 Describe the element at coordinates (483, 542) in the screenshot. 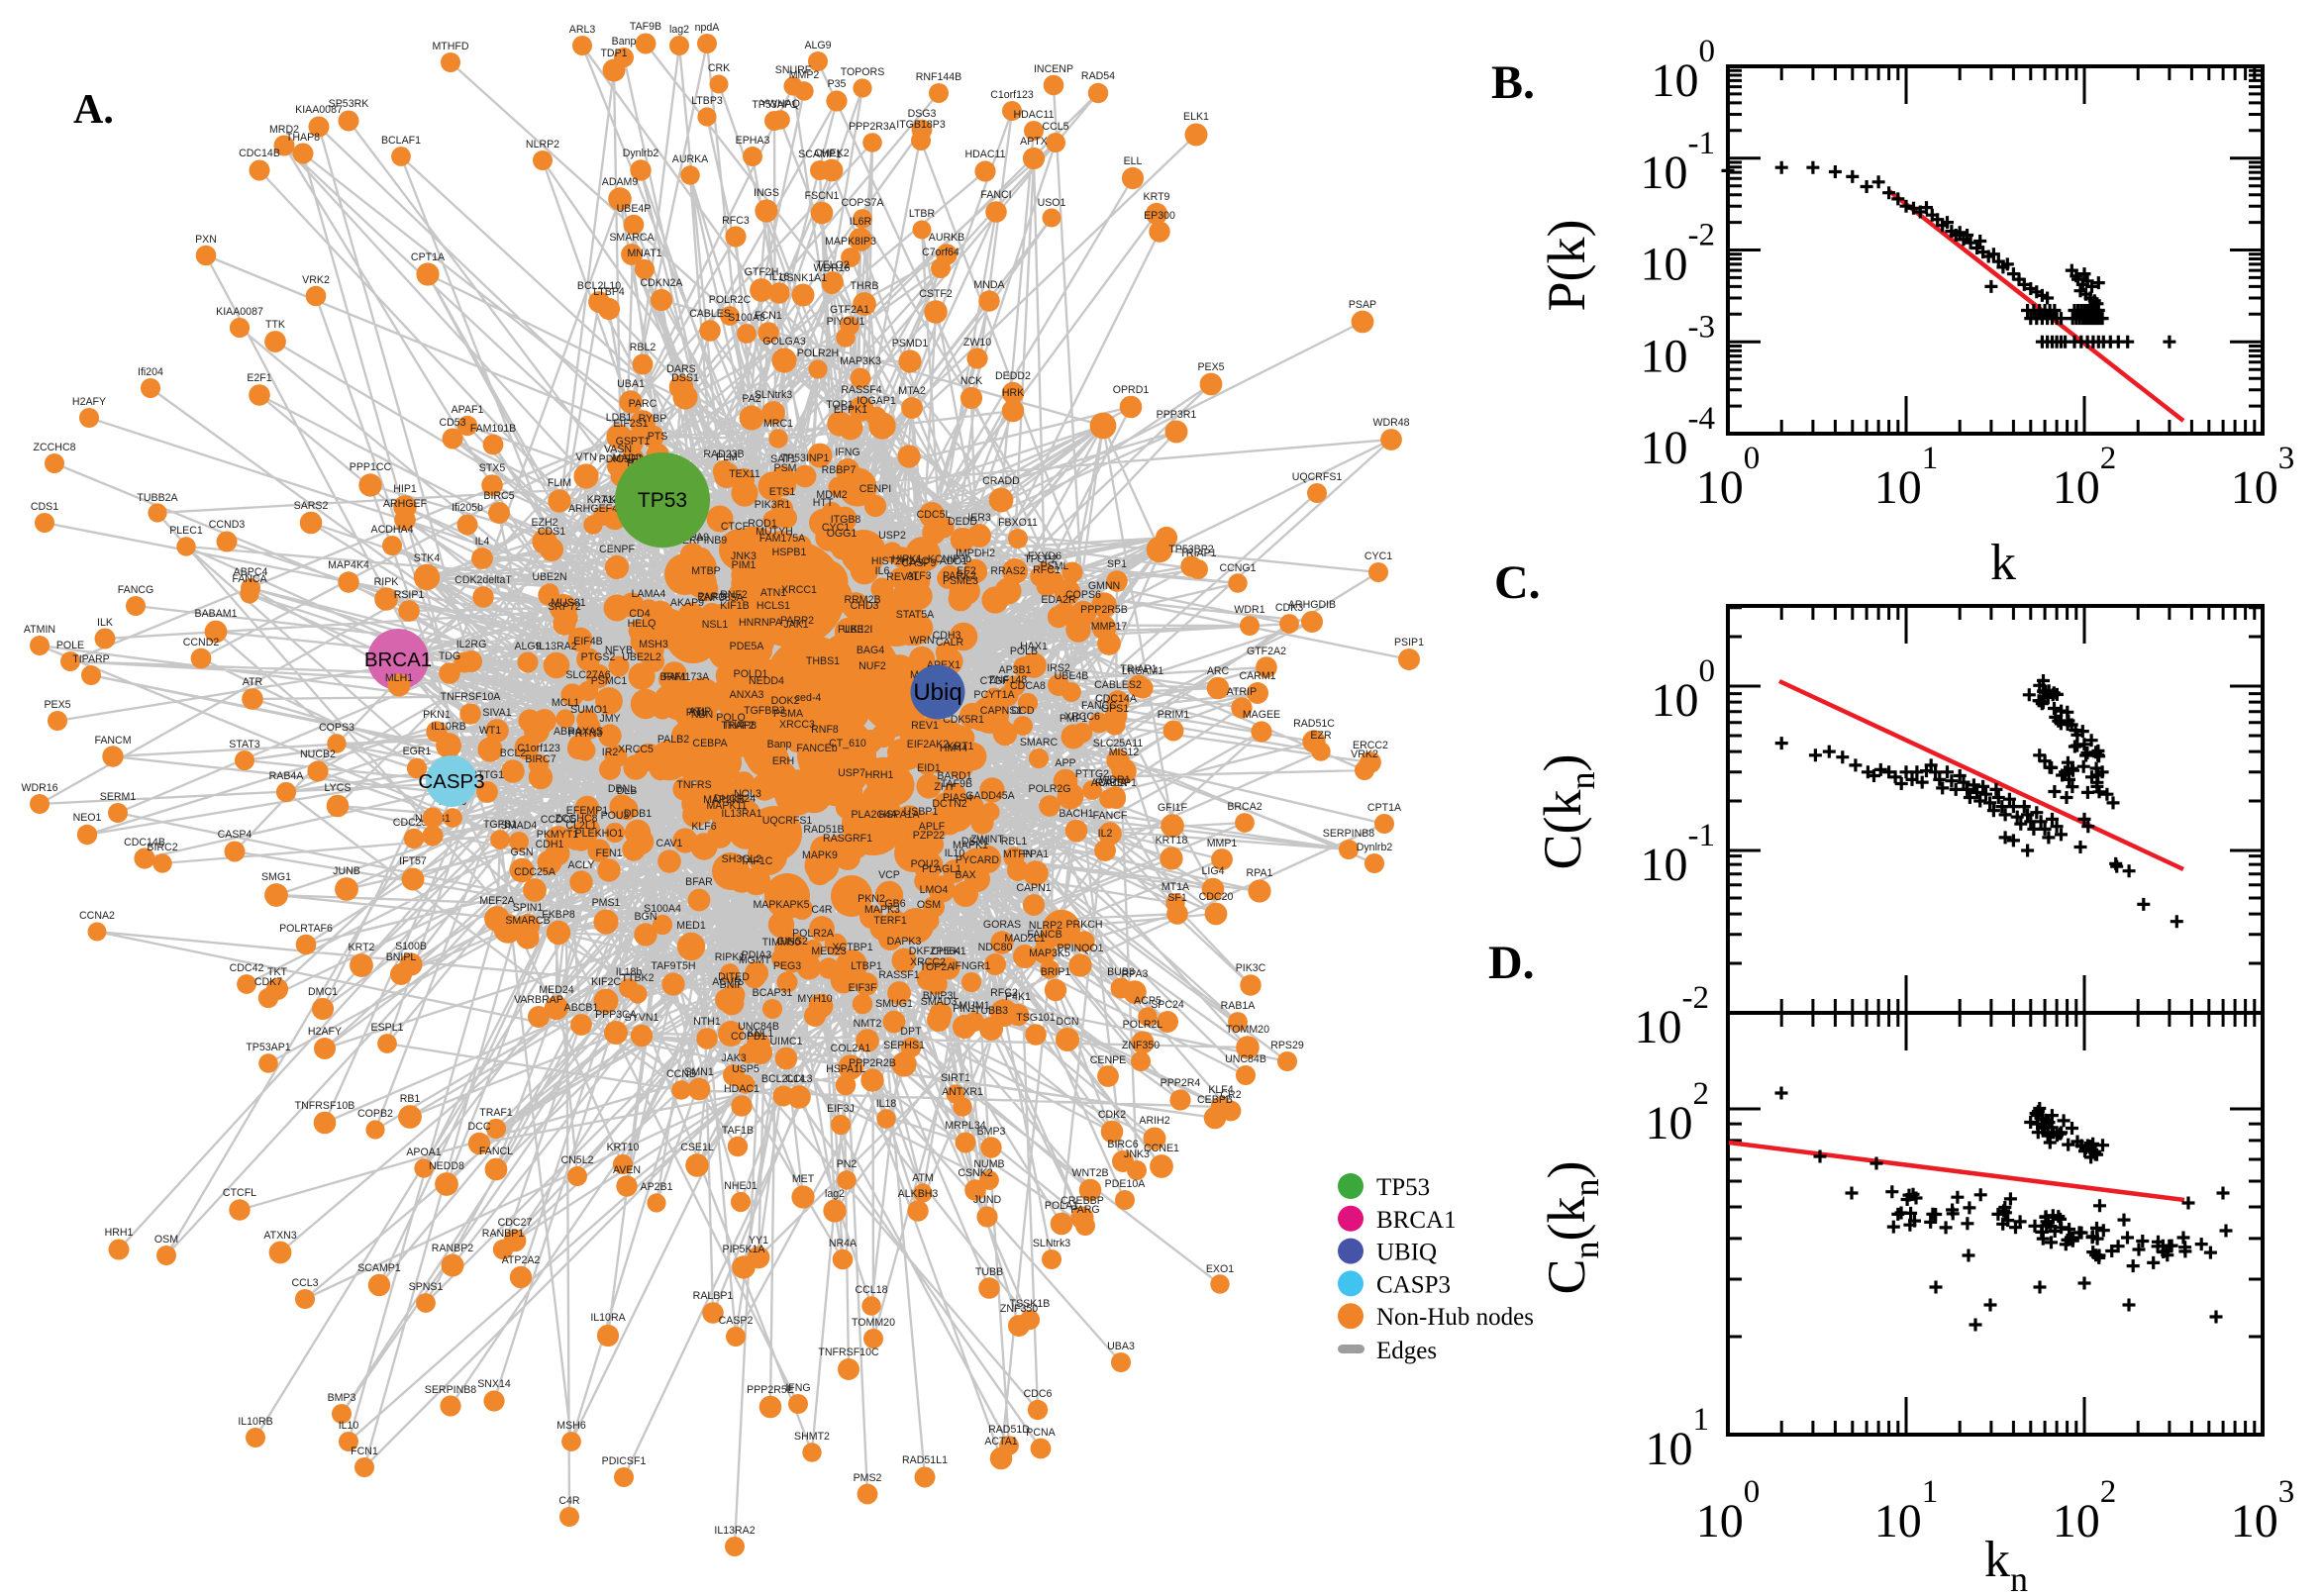

I see `svg-text: IL4` at that location.